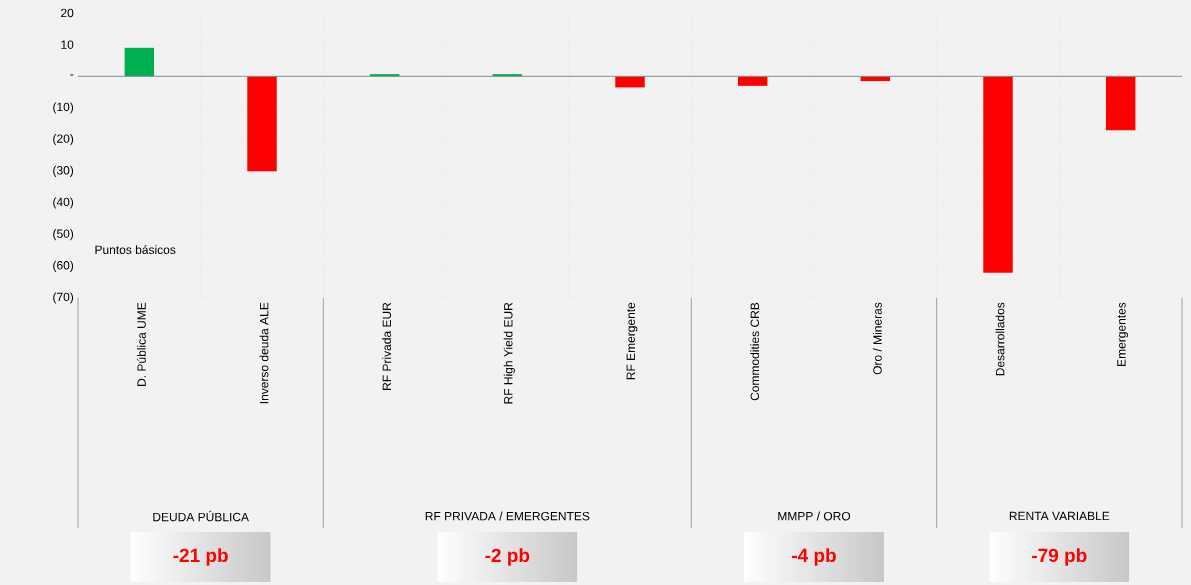 The width and height of the screenshot is (1191, 585). What do you see at coordinates (387, 346) in the screenshot?
I see `x-tick-label: RF Privada EUR` at bounding box center [387, 346].